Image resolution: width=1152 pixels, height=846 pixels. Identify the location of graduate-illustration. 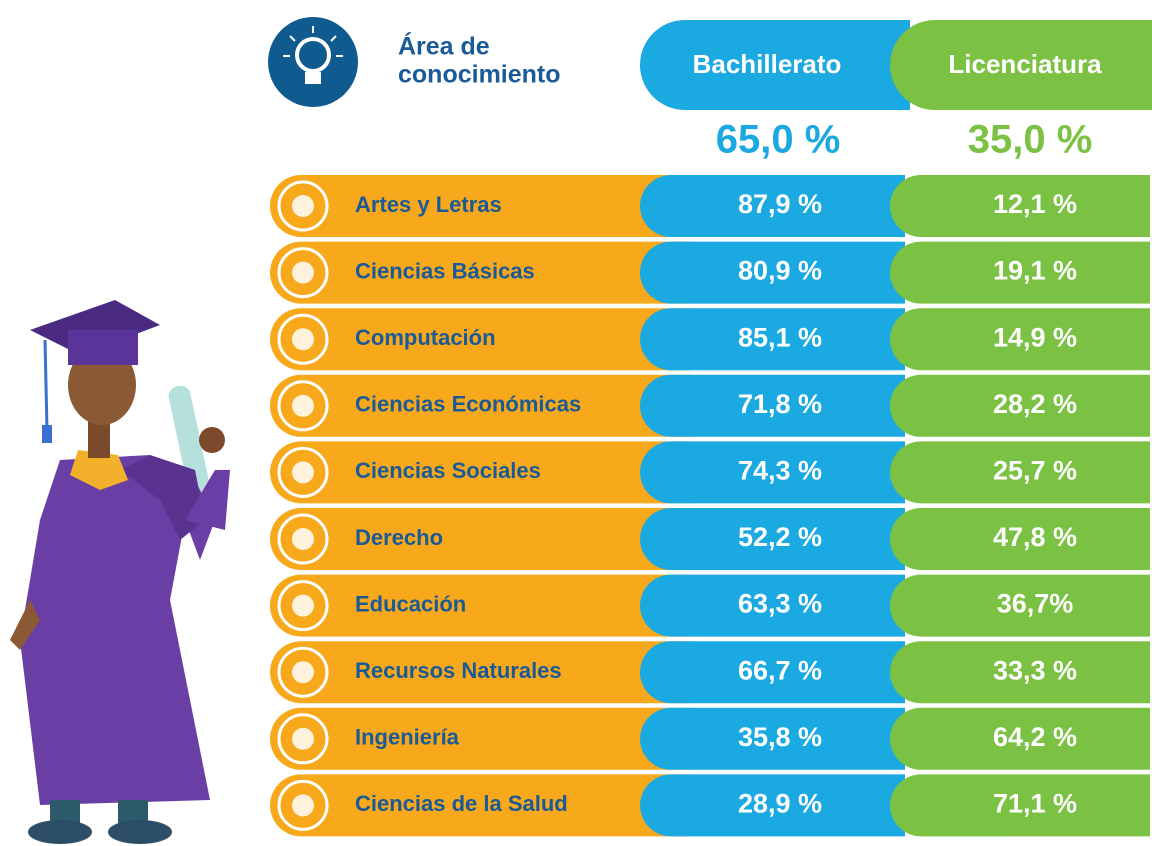
(120, 572).